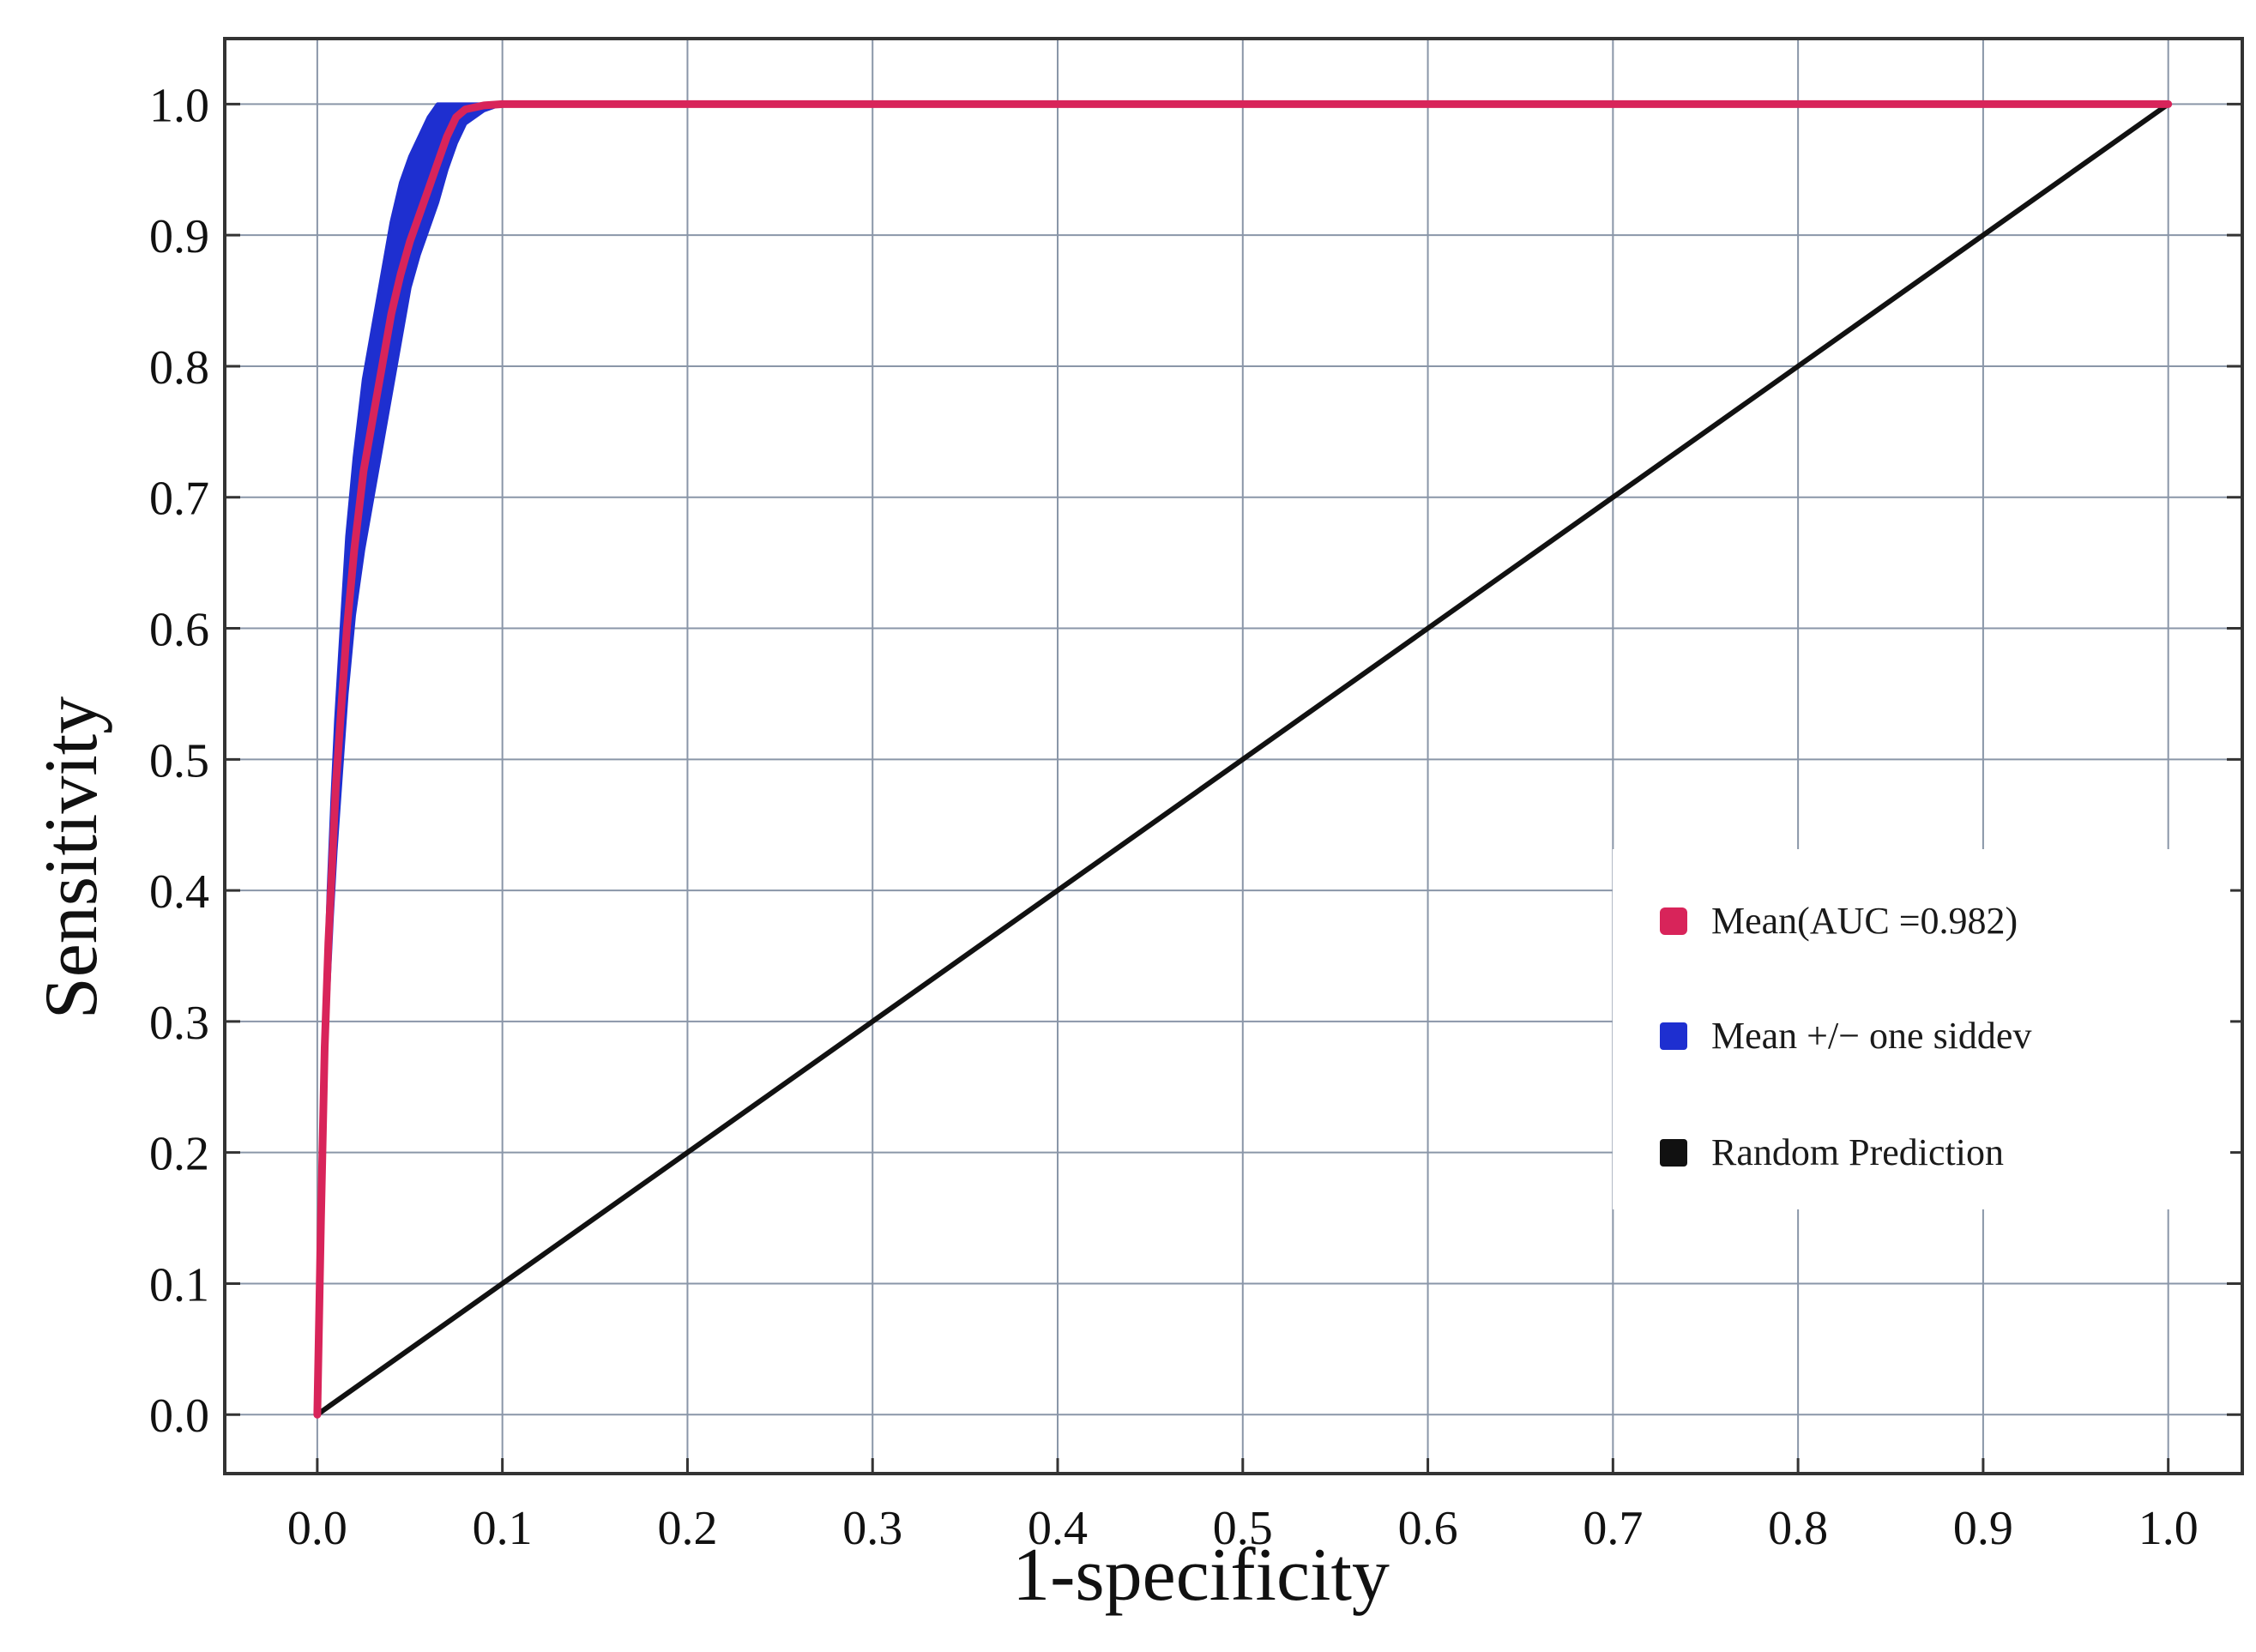  Describe the element at coordinates (1058, 1528) in the screenshot. I see `x-tick-label: 0.4` at that location.